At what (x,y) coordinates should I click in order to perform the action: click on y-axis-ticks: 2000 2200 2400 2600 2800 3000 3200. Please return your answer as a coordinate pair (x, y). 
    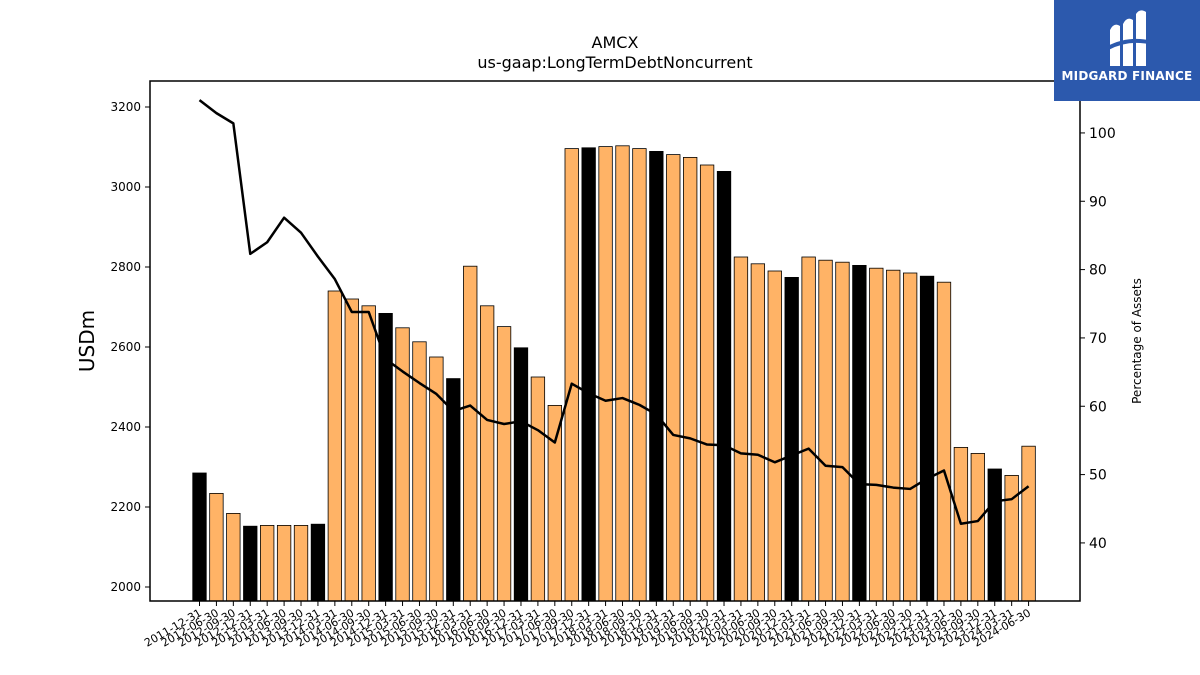
    Looking at the image, I should click on (130, 347).